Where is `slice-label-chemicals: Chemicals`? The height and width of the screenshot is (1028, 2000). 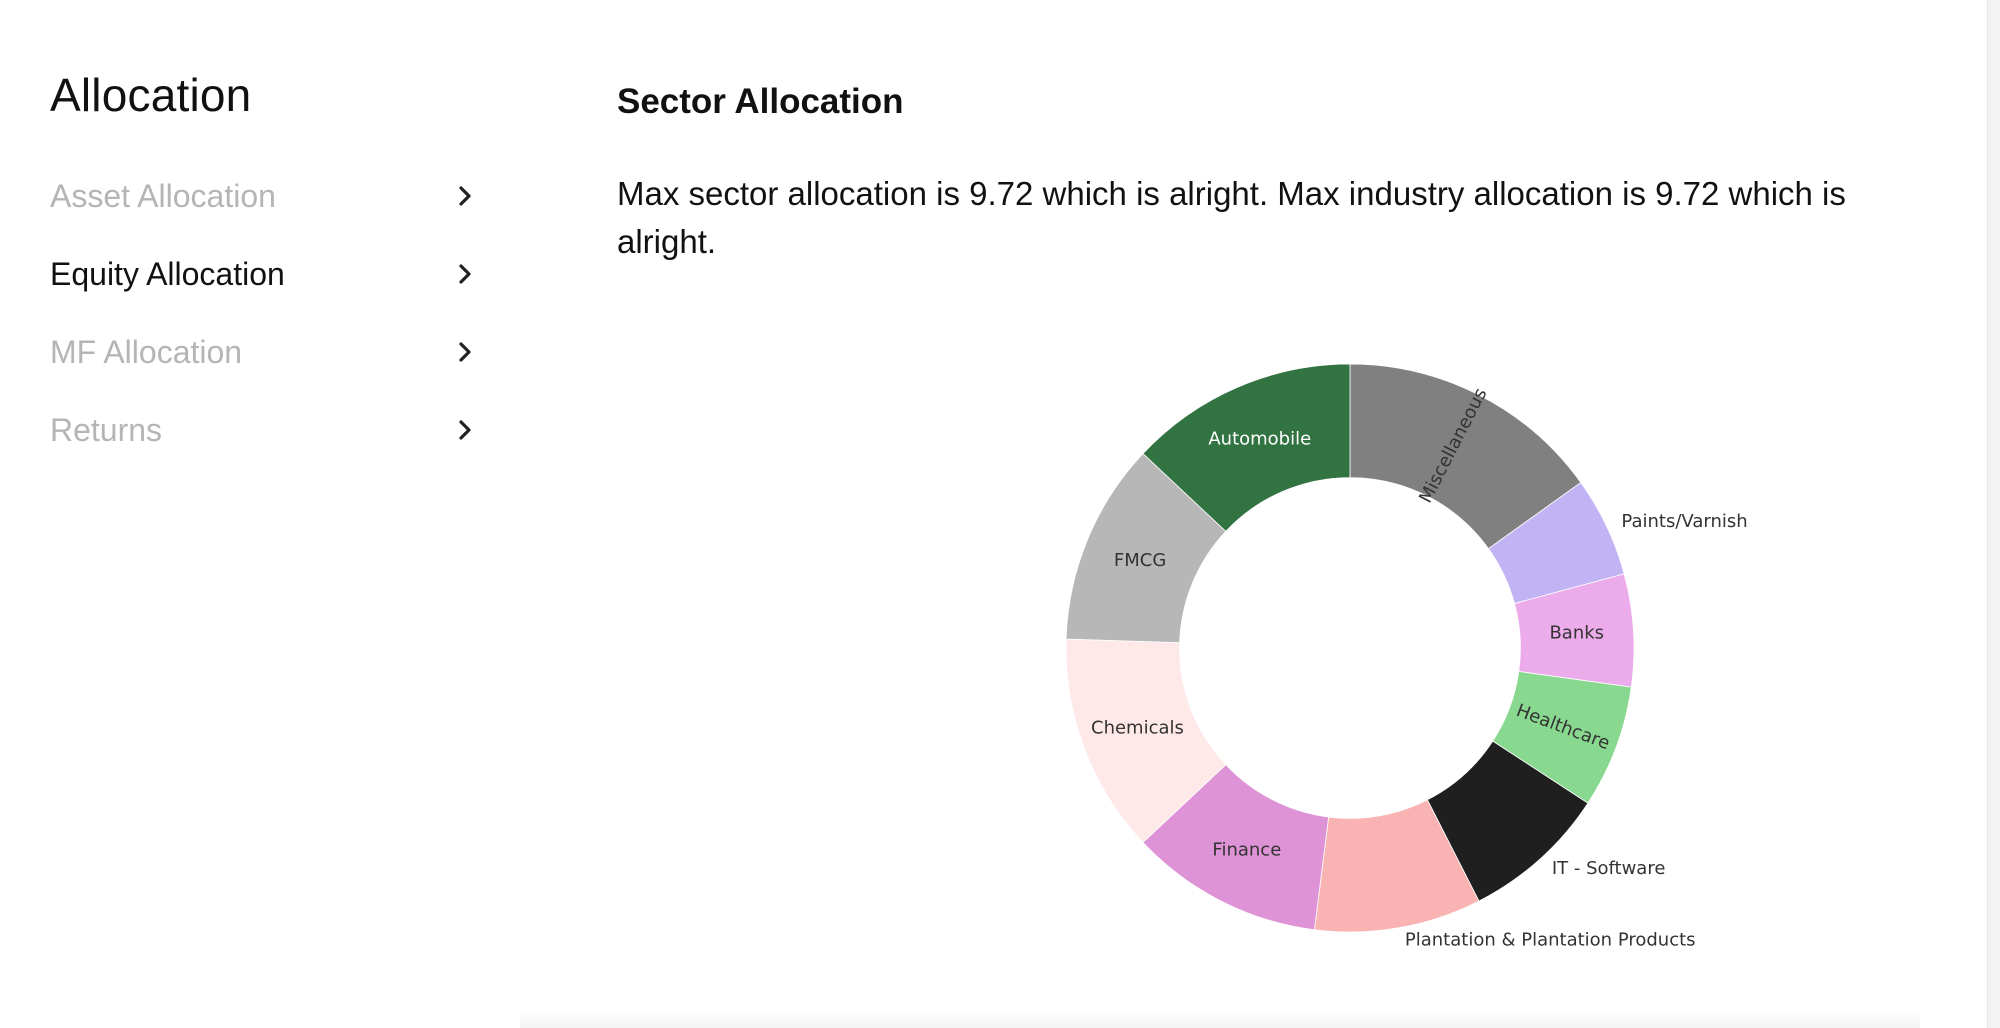 slice-label-chemicals: Chemicals is located at coordinates (1137, 727).